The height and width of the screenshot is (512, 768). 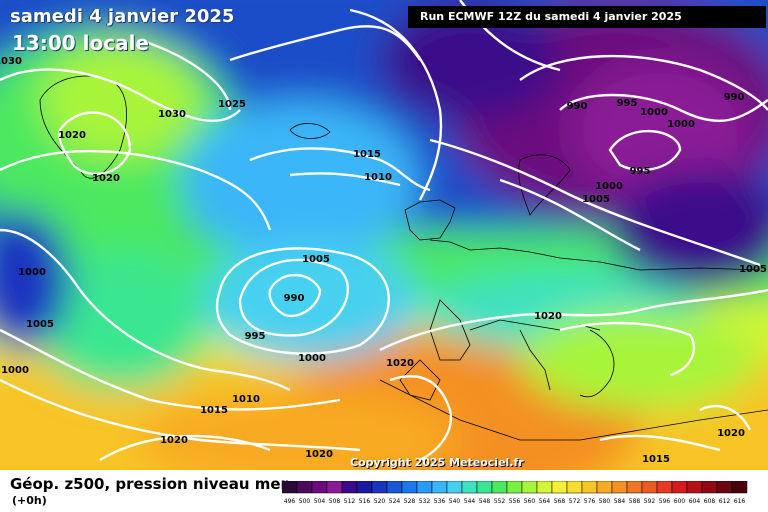 What do you see at coordinates (380, 501) in the screenshot?
I see `scale-label: 520` at bounding box center [380, 501].